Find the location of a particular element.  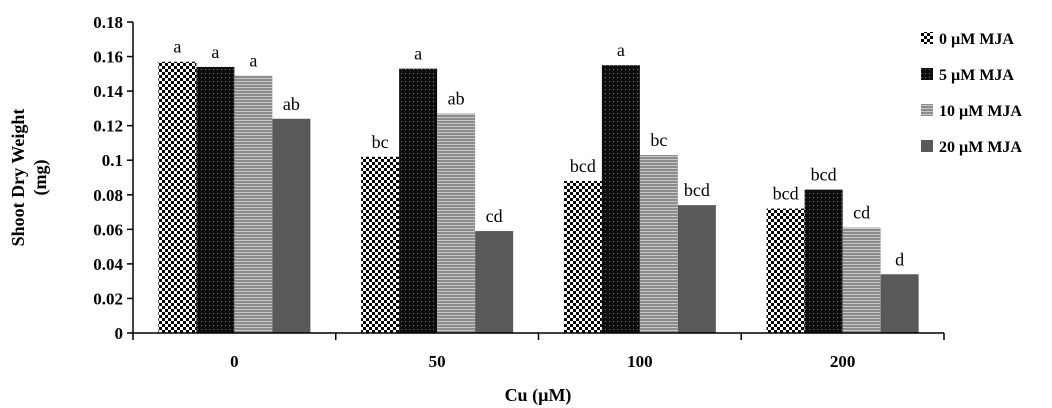

legend-item: 20 µM MJA is located at coordinates (971, 147).